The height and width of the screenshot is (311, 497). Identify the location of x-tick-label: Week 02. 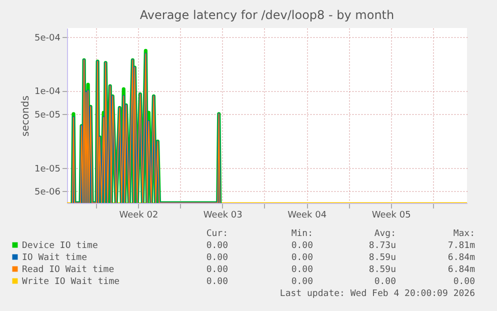
(138, 215).